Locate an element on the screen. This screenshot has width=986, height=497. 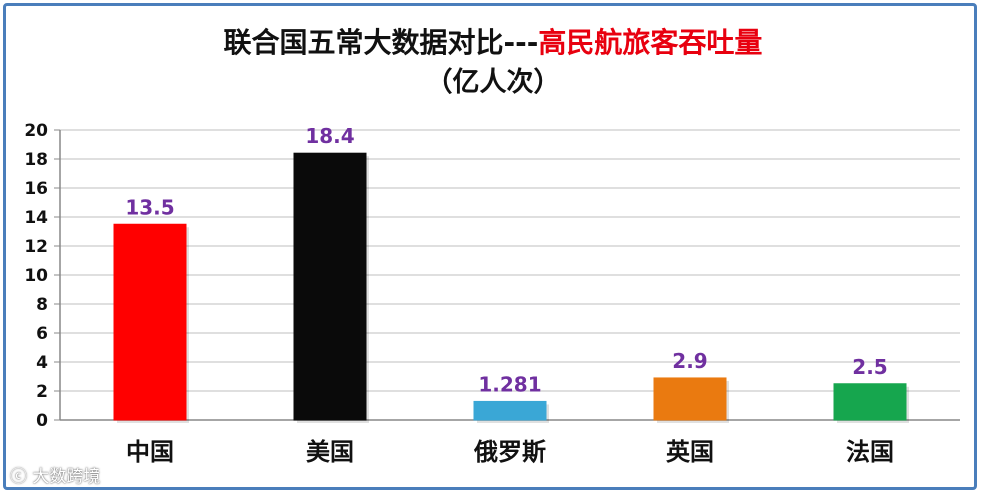
data-label: 18.4 is located at coordinates (329, 136).